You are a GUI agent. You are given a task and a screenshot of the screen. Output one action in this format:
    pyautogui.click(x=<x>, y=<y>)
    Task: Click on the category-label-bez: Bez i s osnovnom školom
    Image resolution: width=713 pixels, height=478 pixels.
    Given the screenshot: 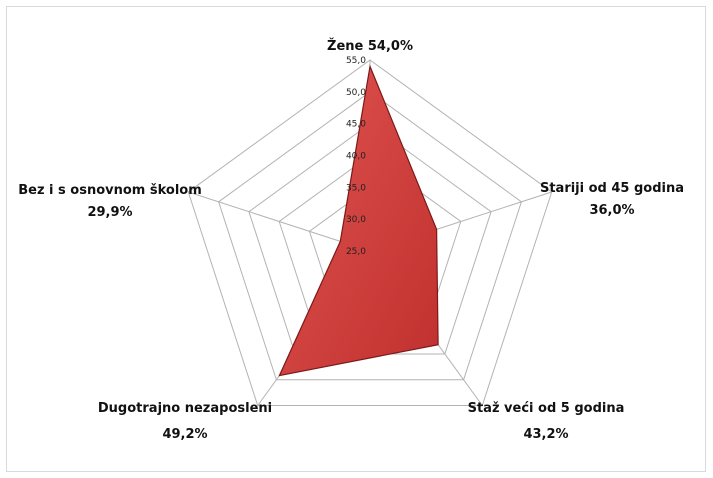 What is the action you would take?
    pyautogui.click(x=110, y=190)
    